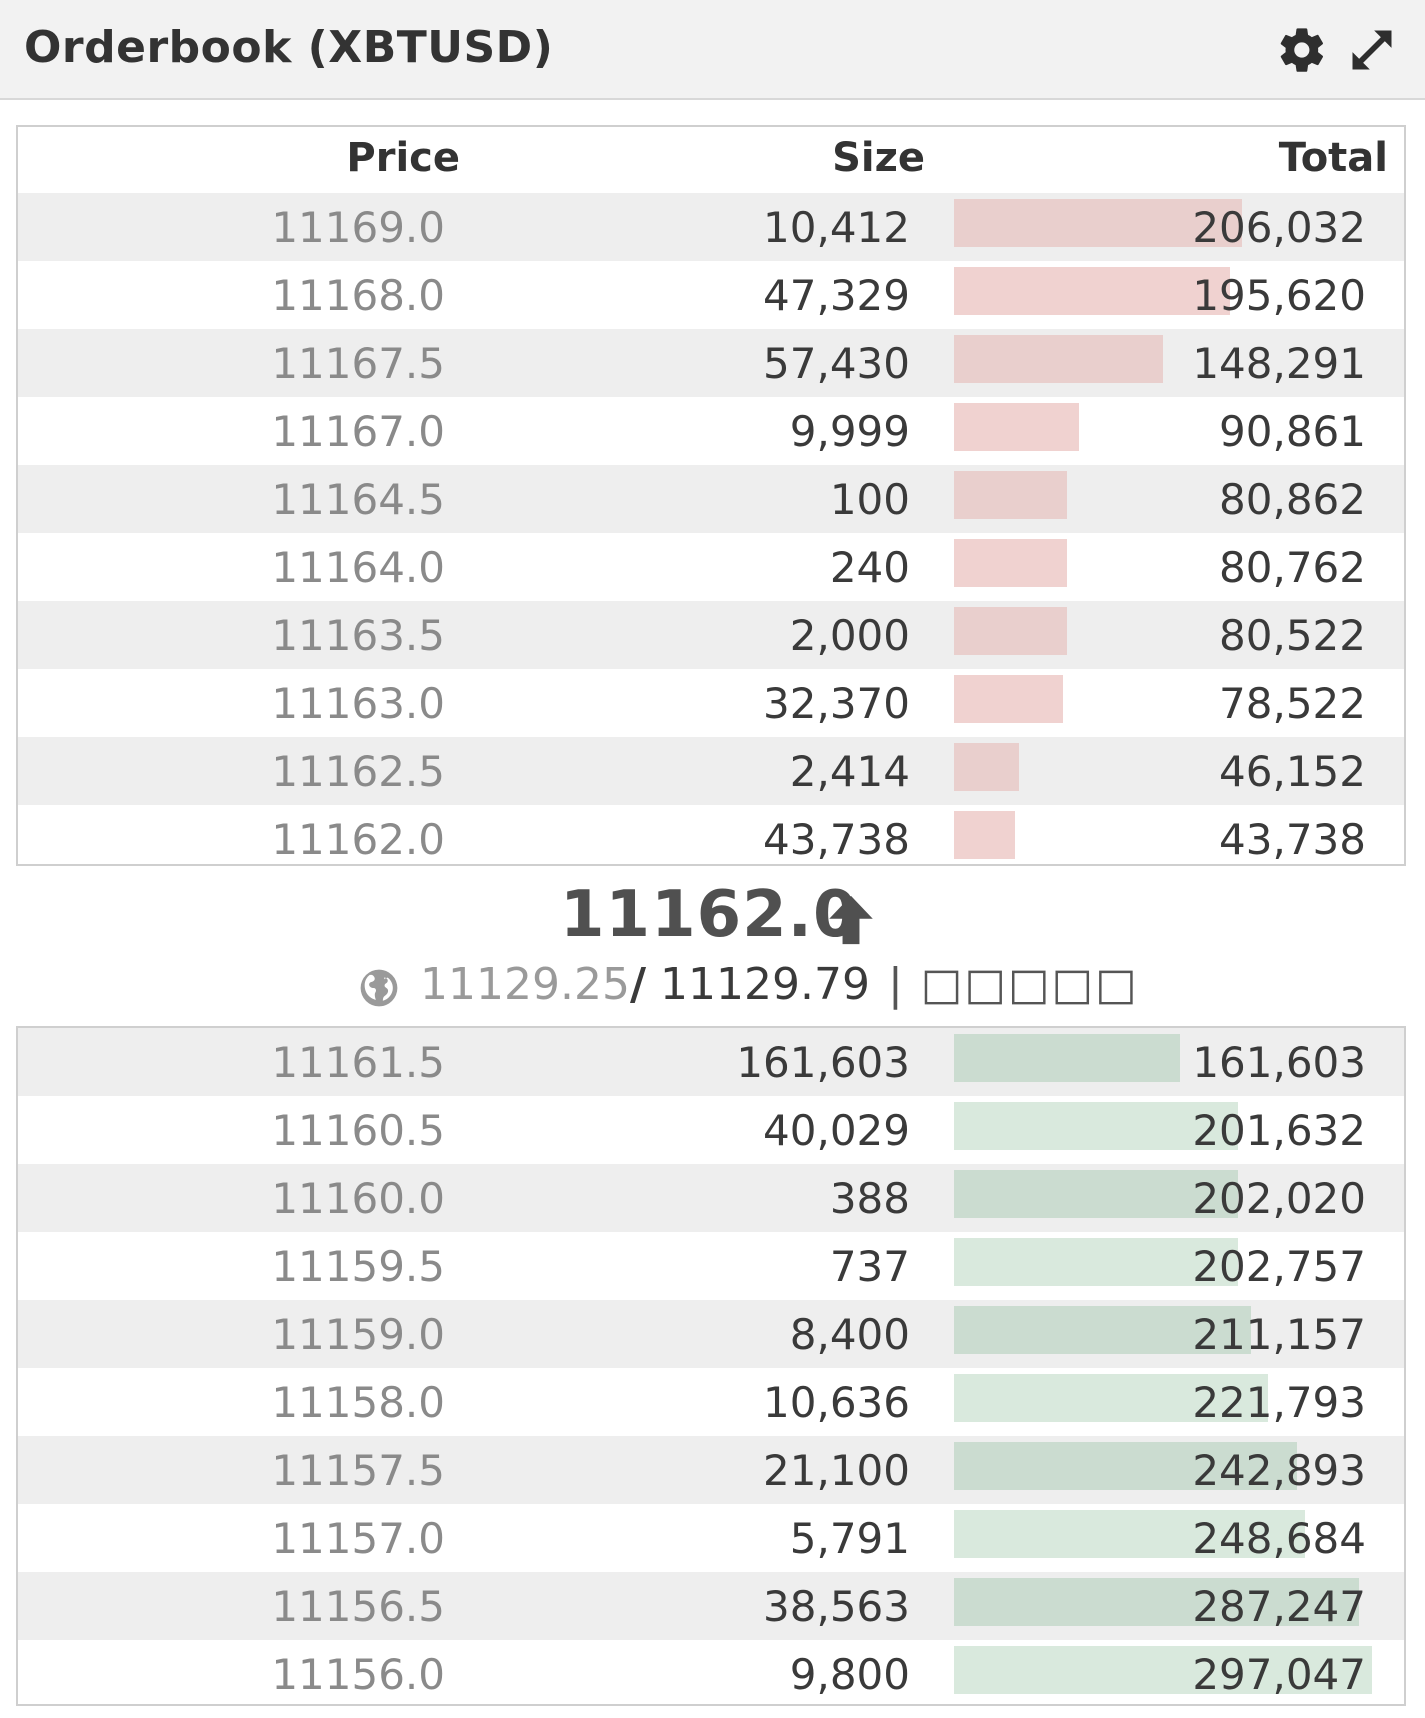 The width and height of the screenshot is (1425, 1718). Describe the element at coordinates (1279, 1334) in the screenshot. I see `row-total: 211,157` at that location.